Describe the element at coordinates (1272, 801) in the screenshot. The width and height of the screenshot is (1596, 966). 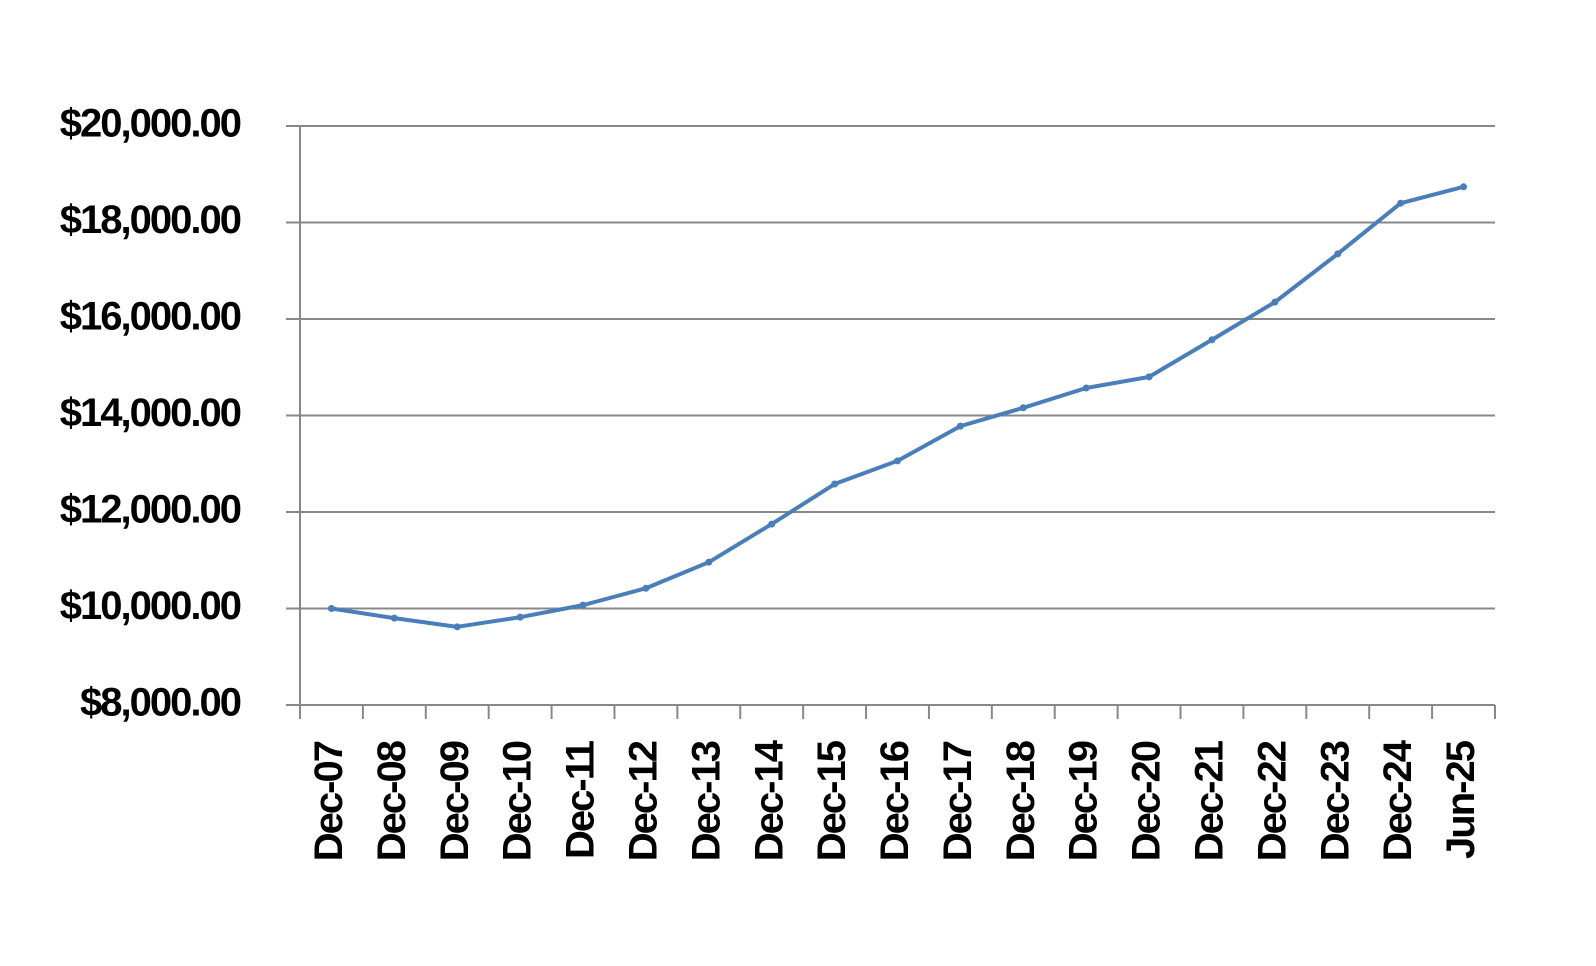
I see `x-tick-label: Dec-22` at that location.